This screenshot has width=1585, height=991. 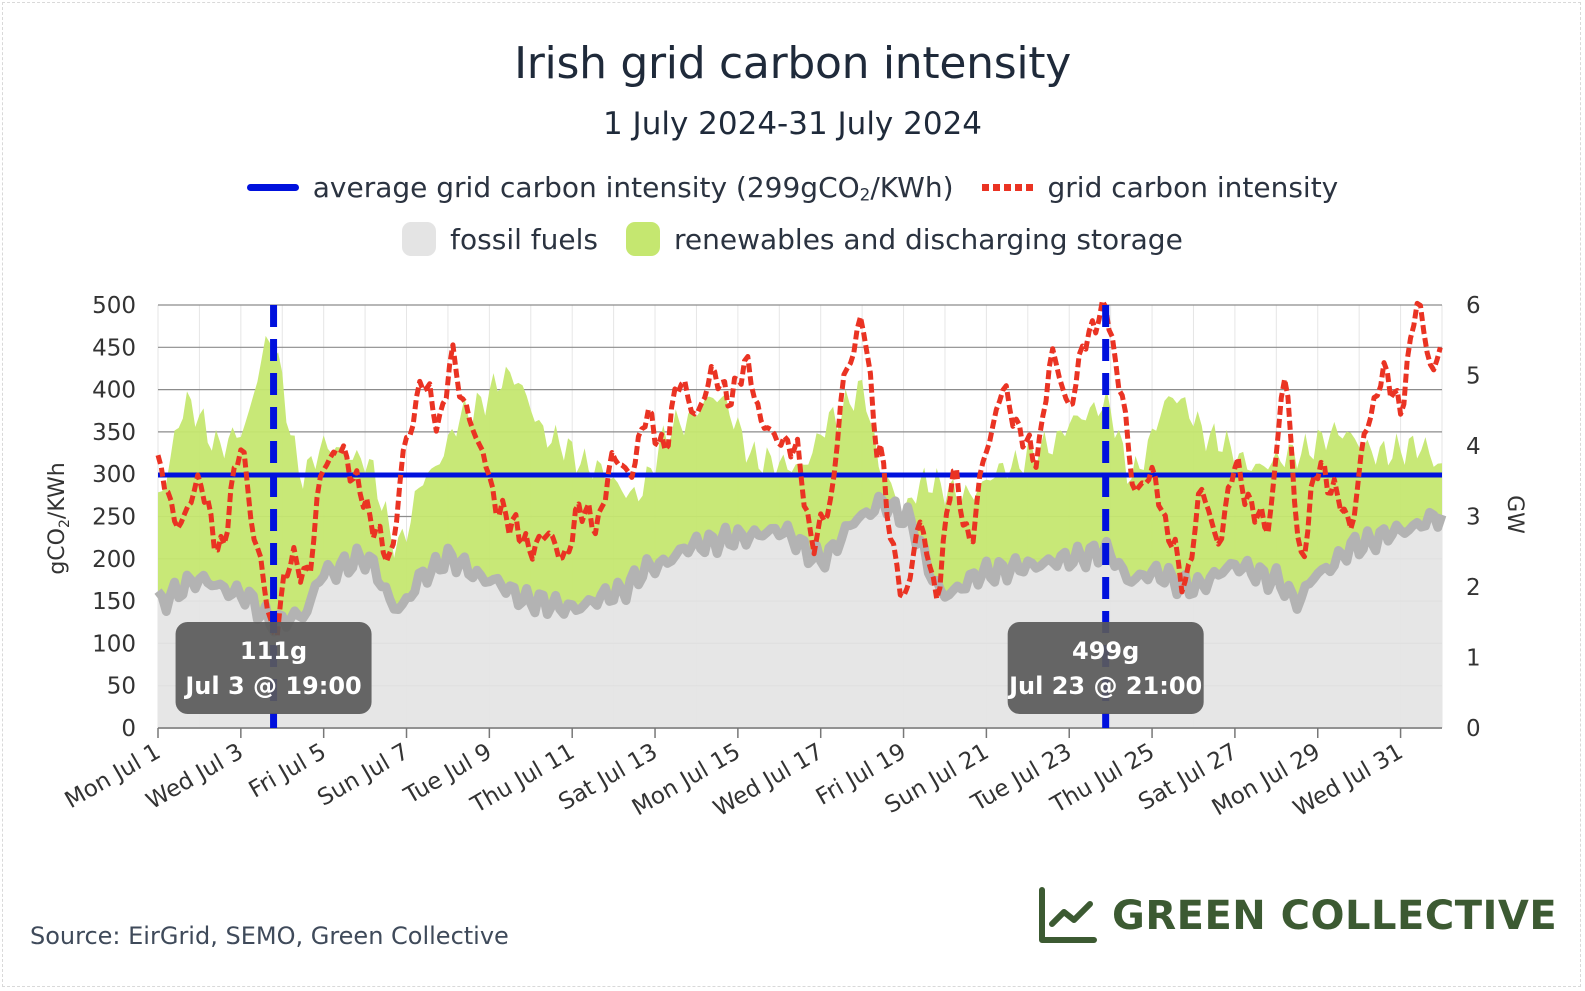 What do you see at coordinates (114, 391) in the screenshot?
I see `y-left-tick-label: 400` at bounding box center [114, 391].